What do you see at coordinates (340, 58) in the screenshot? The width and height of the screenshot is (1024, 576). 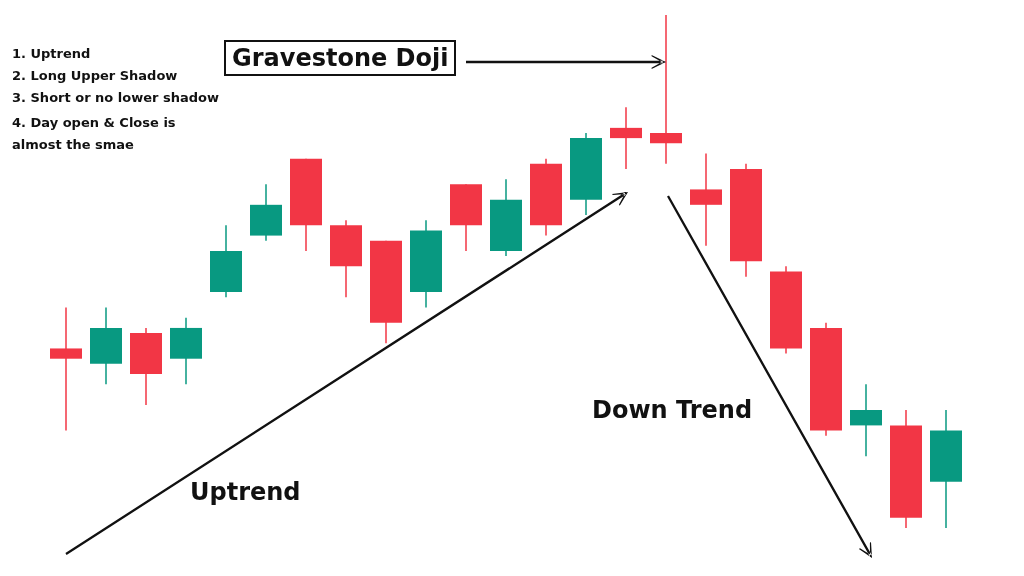 I see `annotation: Gravestone Doji` at bounding box center [340, 58].